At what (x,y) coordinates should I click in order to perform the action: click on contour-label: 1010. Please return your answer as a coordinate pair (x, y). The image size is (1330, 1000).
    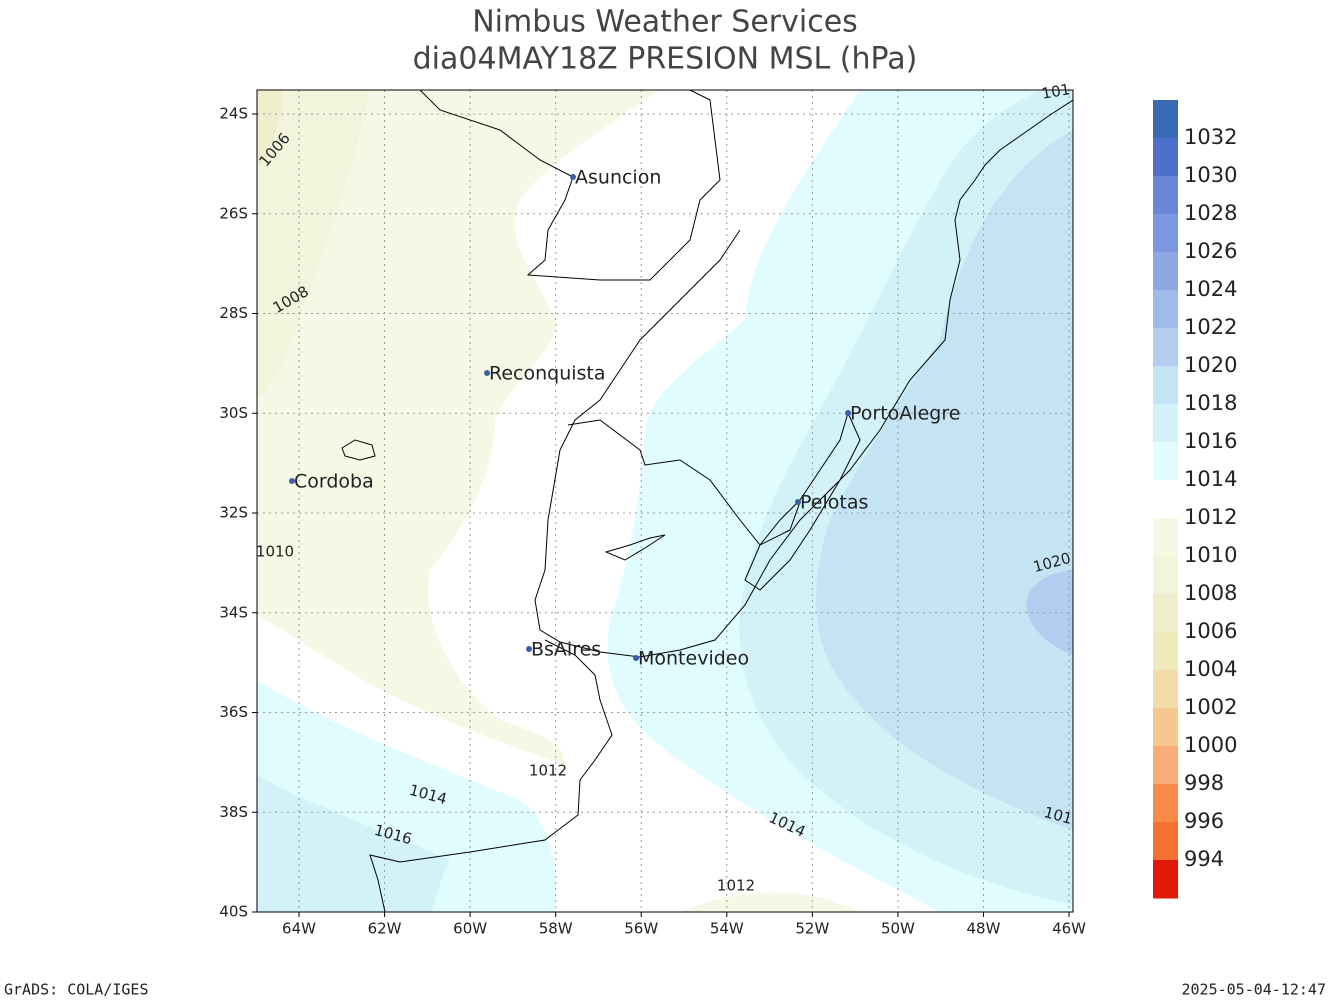
    Looking at the image, I should click on (275, 552).